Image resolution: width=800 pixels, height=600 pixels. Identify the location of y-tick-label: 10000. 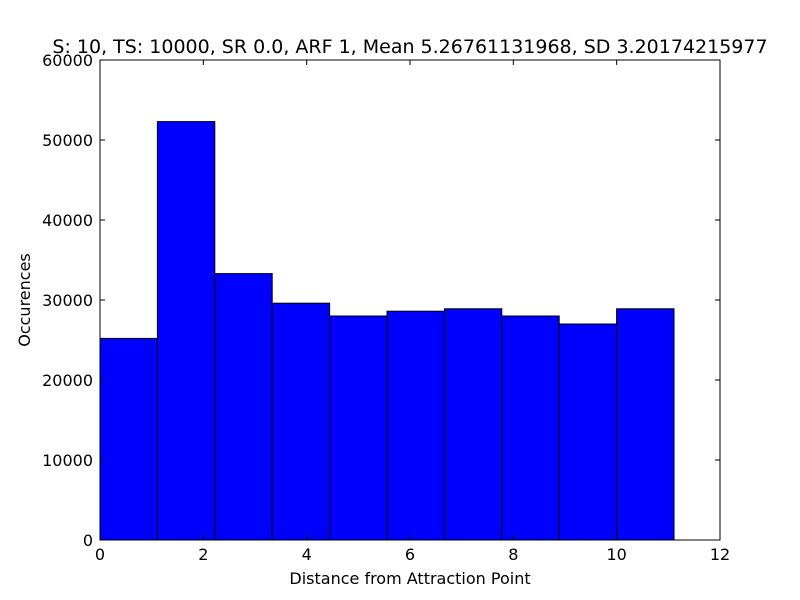
(67, 460).